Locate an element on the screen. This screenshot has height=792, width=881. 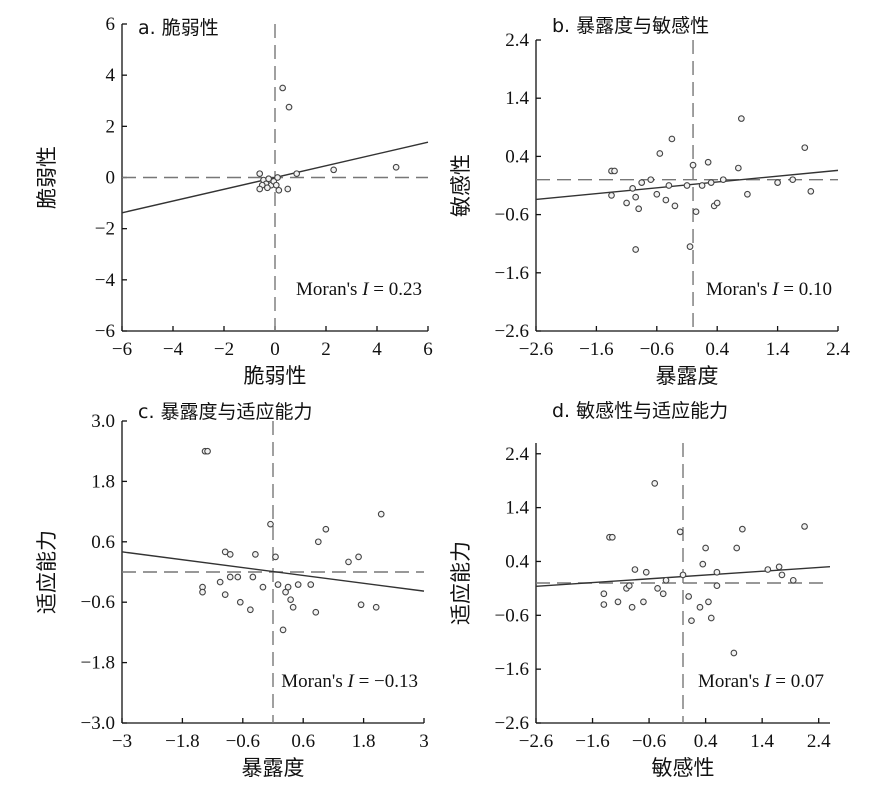
x-tick-label: −3 is located at coordinates (122, 741).